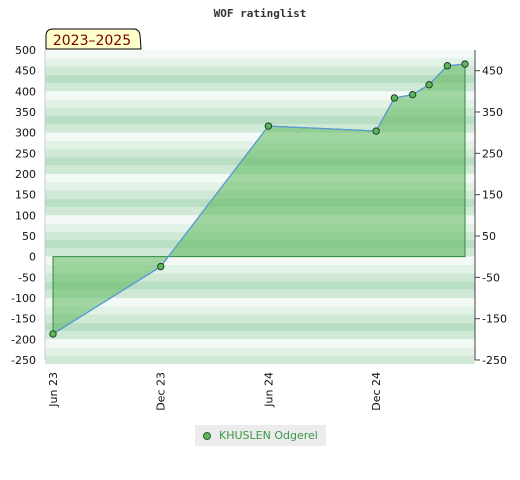  I want to click on x-tick-label: Dec 24, so click(376, 391).